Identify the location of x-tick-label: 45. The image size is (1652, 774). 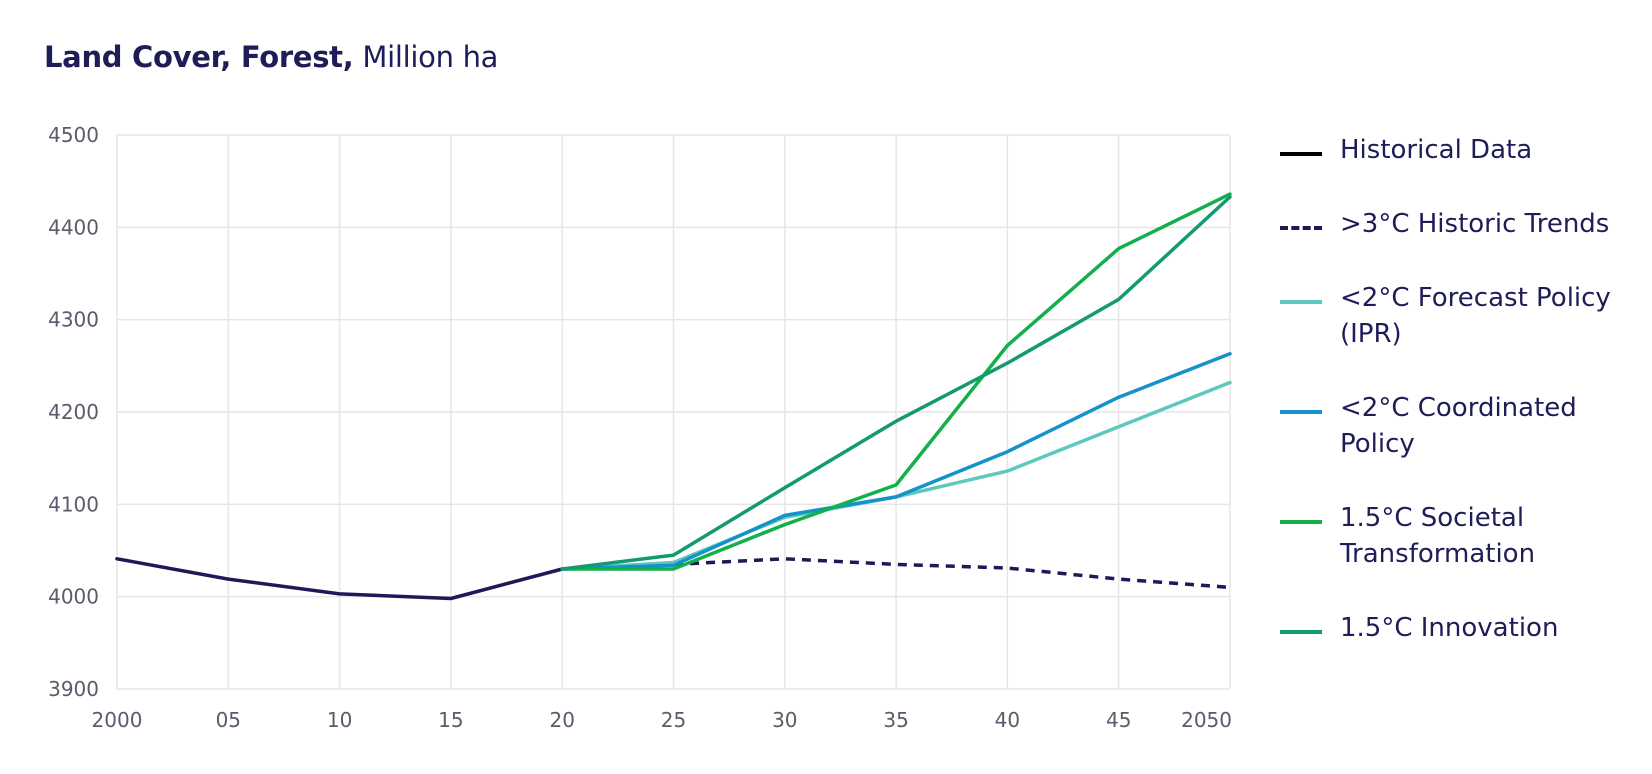
(1118, 720).